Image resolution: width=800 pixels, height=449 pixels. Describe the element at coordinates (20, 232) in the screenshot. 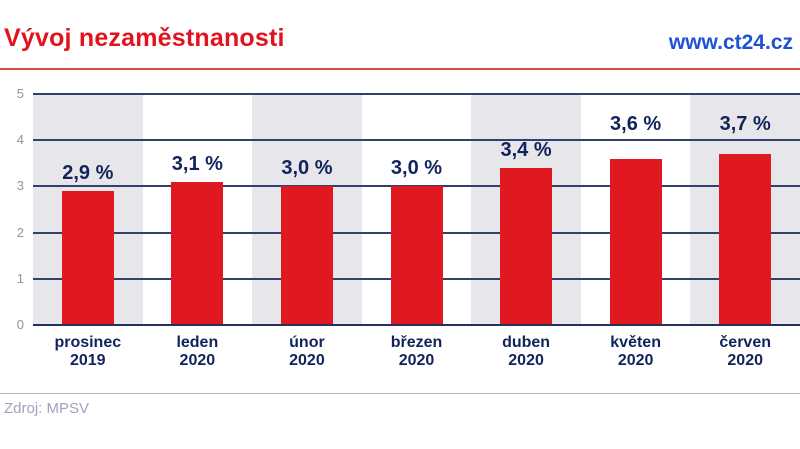

I see `y-tick-label-2: 2` at that location.